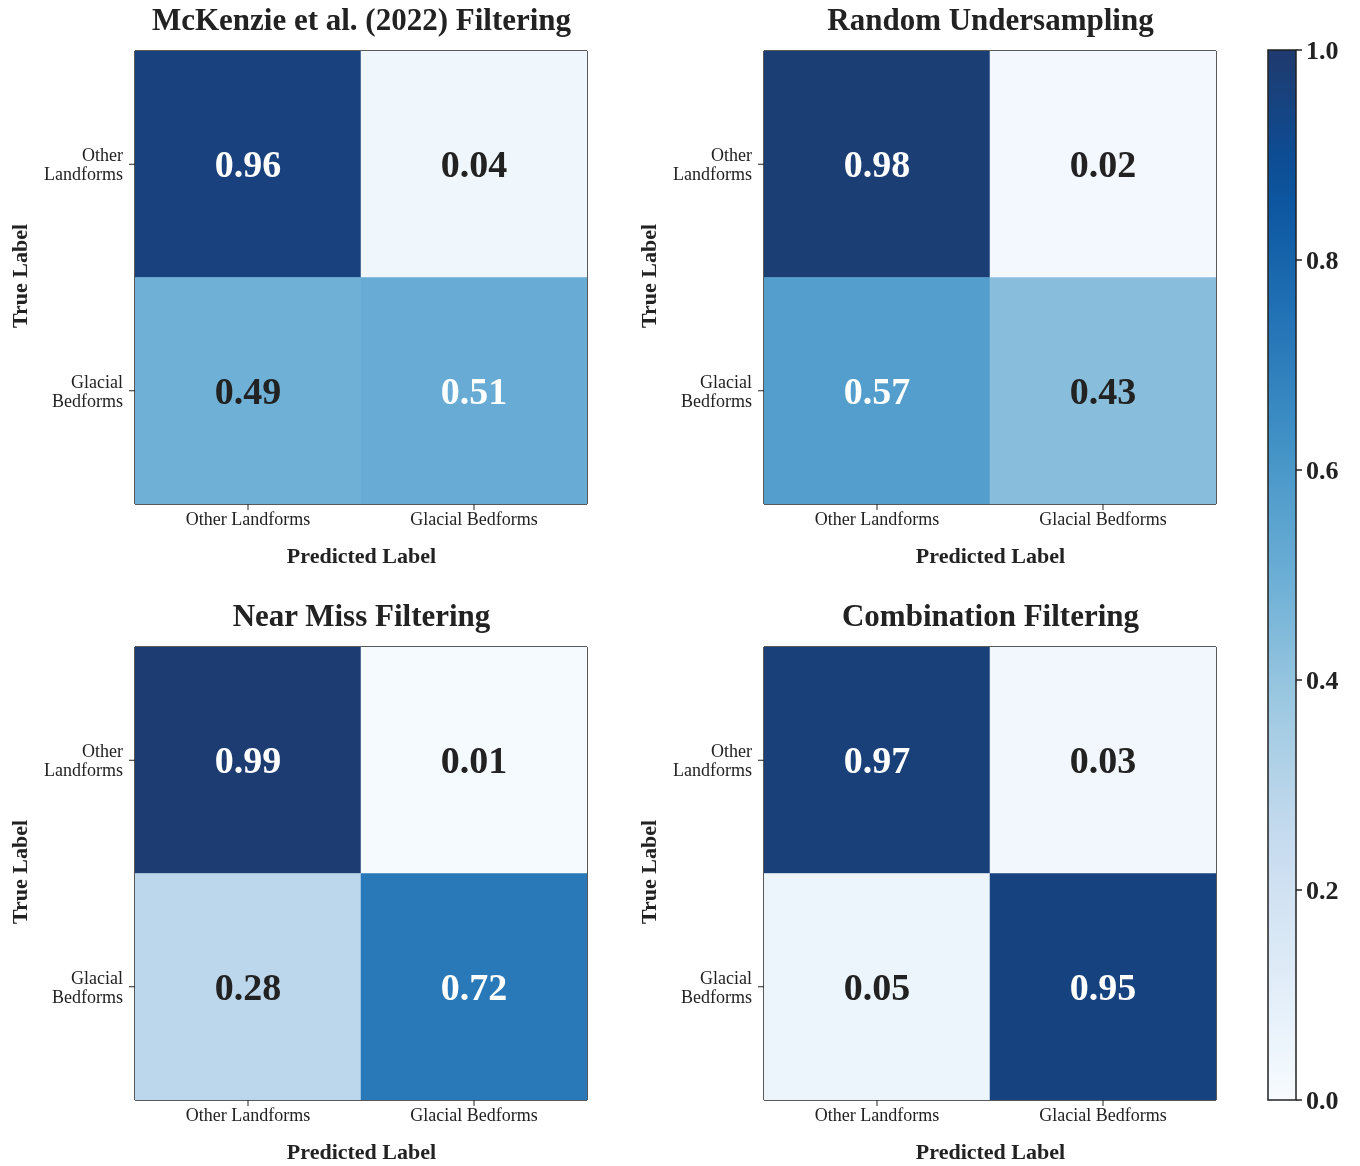 Image resolution: width=1360 pixels, height=1166 pixels. Describe the element at coordinates (1322, 1100) in the screenshot. I see `color-bar-label: 0.0` at that location.